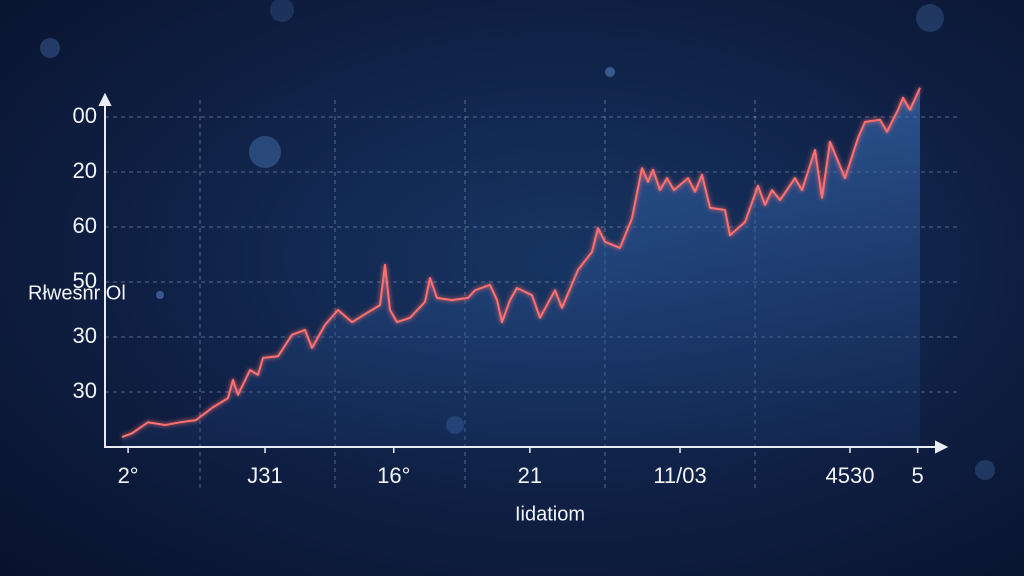 Image resolution: width=1024 pixels, height=576 pixels. I want to click on x-tick-label: 21, so click(530, 475).